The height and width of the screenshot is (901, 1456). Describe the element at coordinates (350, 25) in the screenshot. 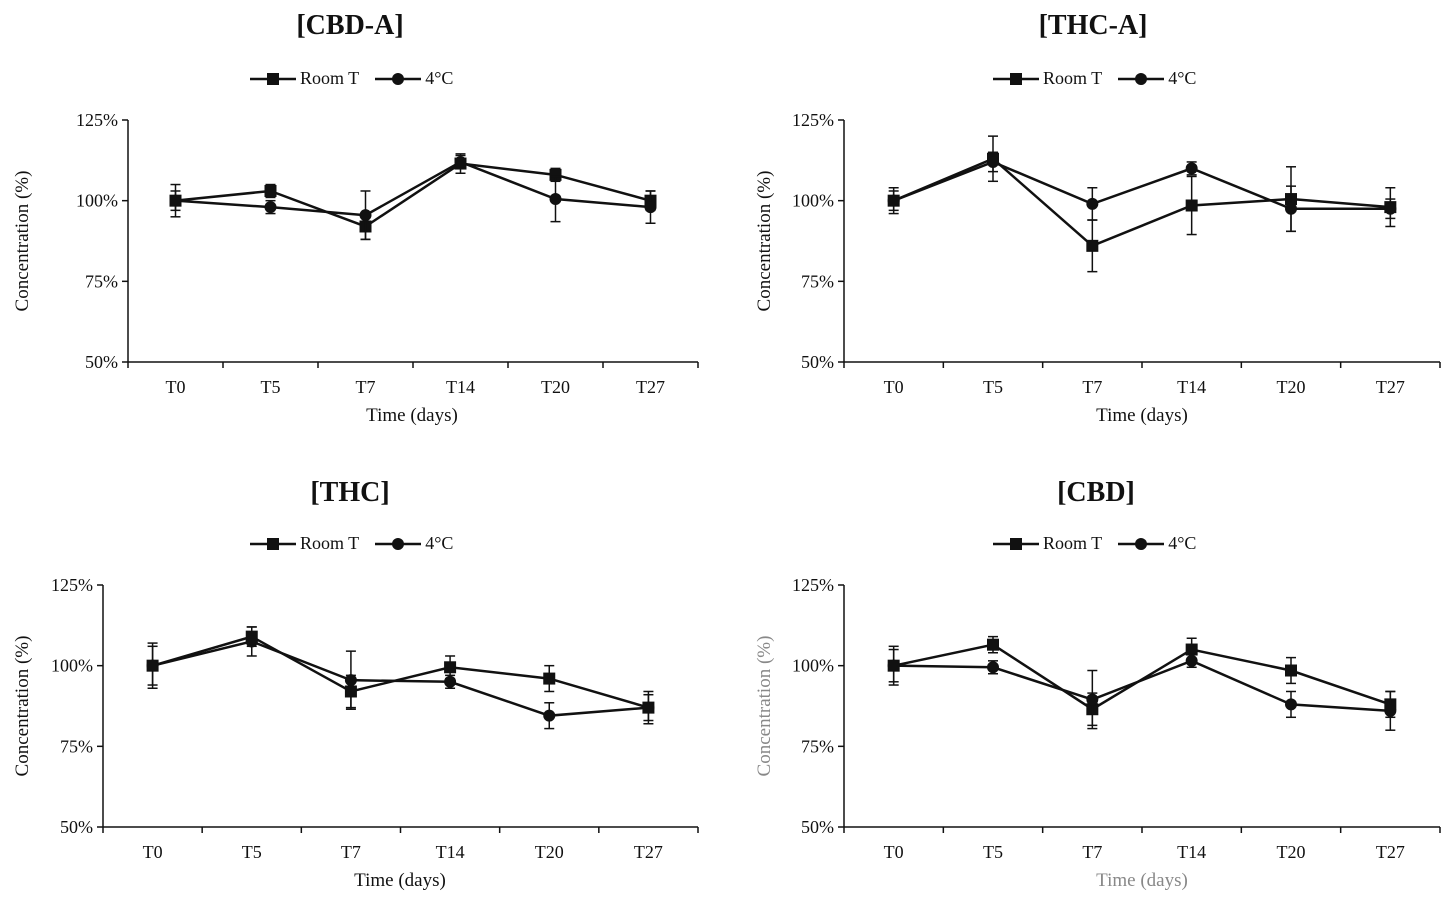

I see `chart-title: [CBD-A]` at that location.